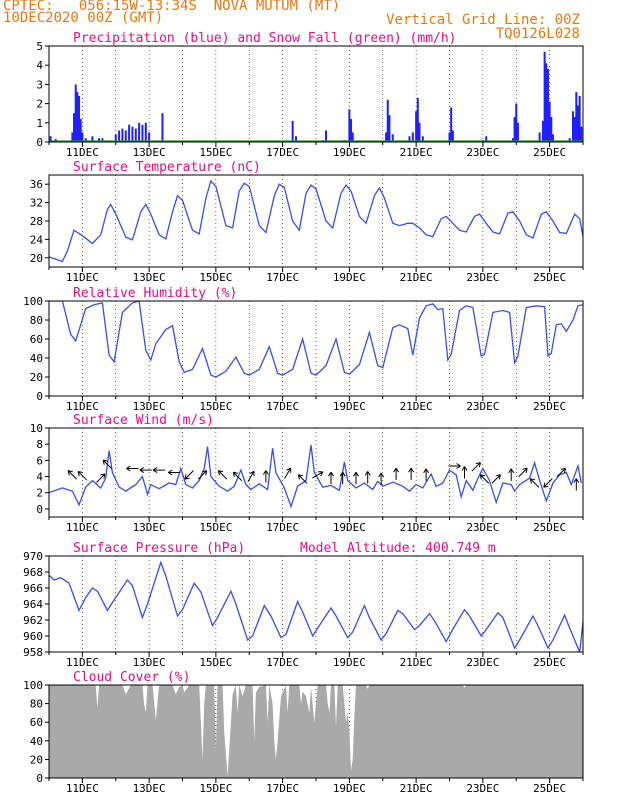  What do you see at coordinates (36, 759) in the screenshot?
I see `cloud-ytick-label: 20` at bounding box center [36, 759].